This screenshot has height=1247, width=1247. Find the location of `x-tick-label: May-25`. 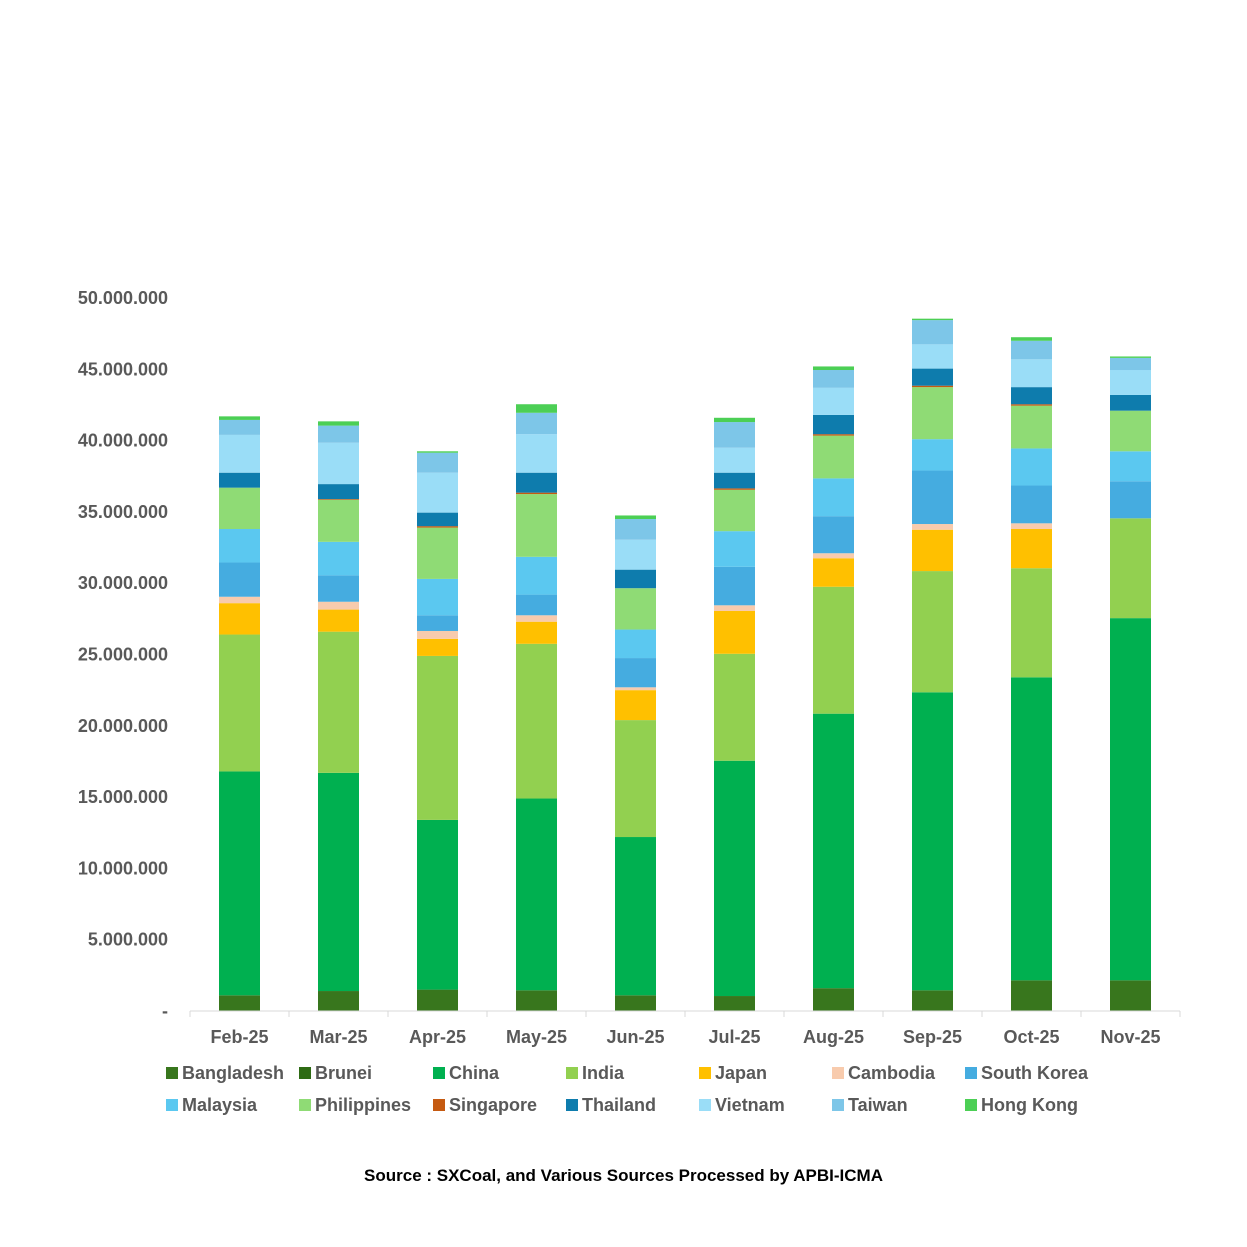

x-tick-label: May-25 is located at coordinates (536, 1037).